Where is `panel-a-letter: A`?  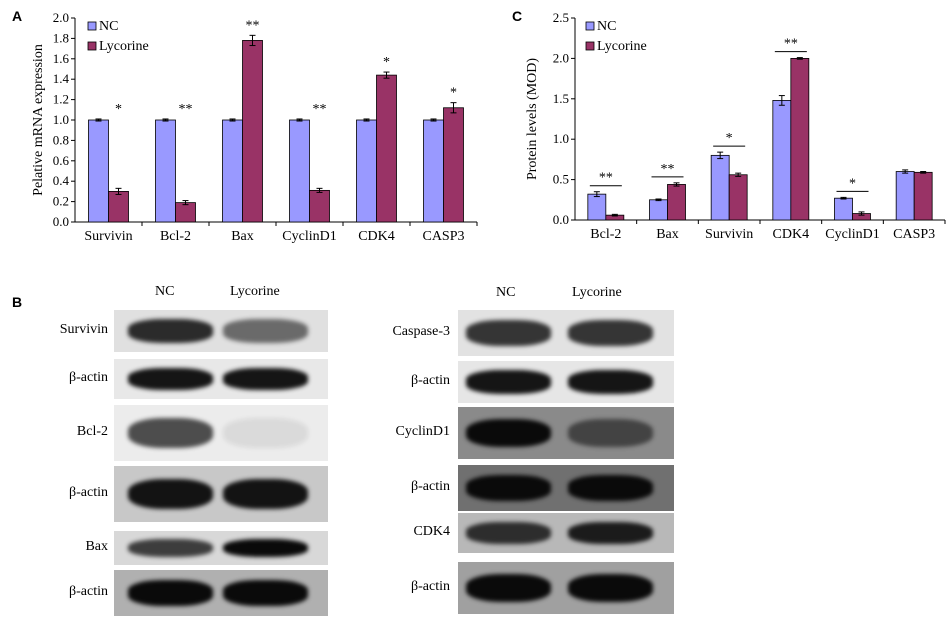
panel-a-letter: A is located at coordinates (17, 16).